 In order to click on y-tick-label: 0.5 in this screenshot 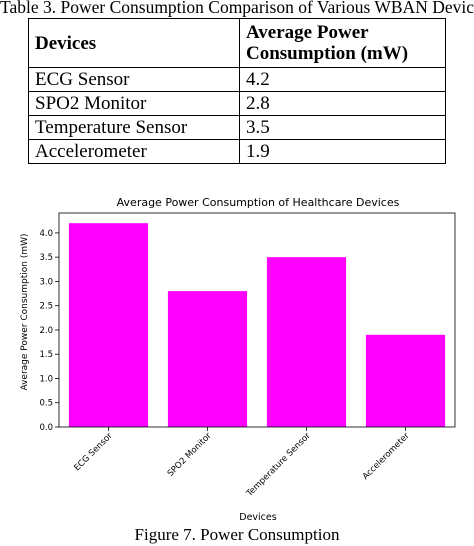, I will do `click(46, 404)`.